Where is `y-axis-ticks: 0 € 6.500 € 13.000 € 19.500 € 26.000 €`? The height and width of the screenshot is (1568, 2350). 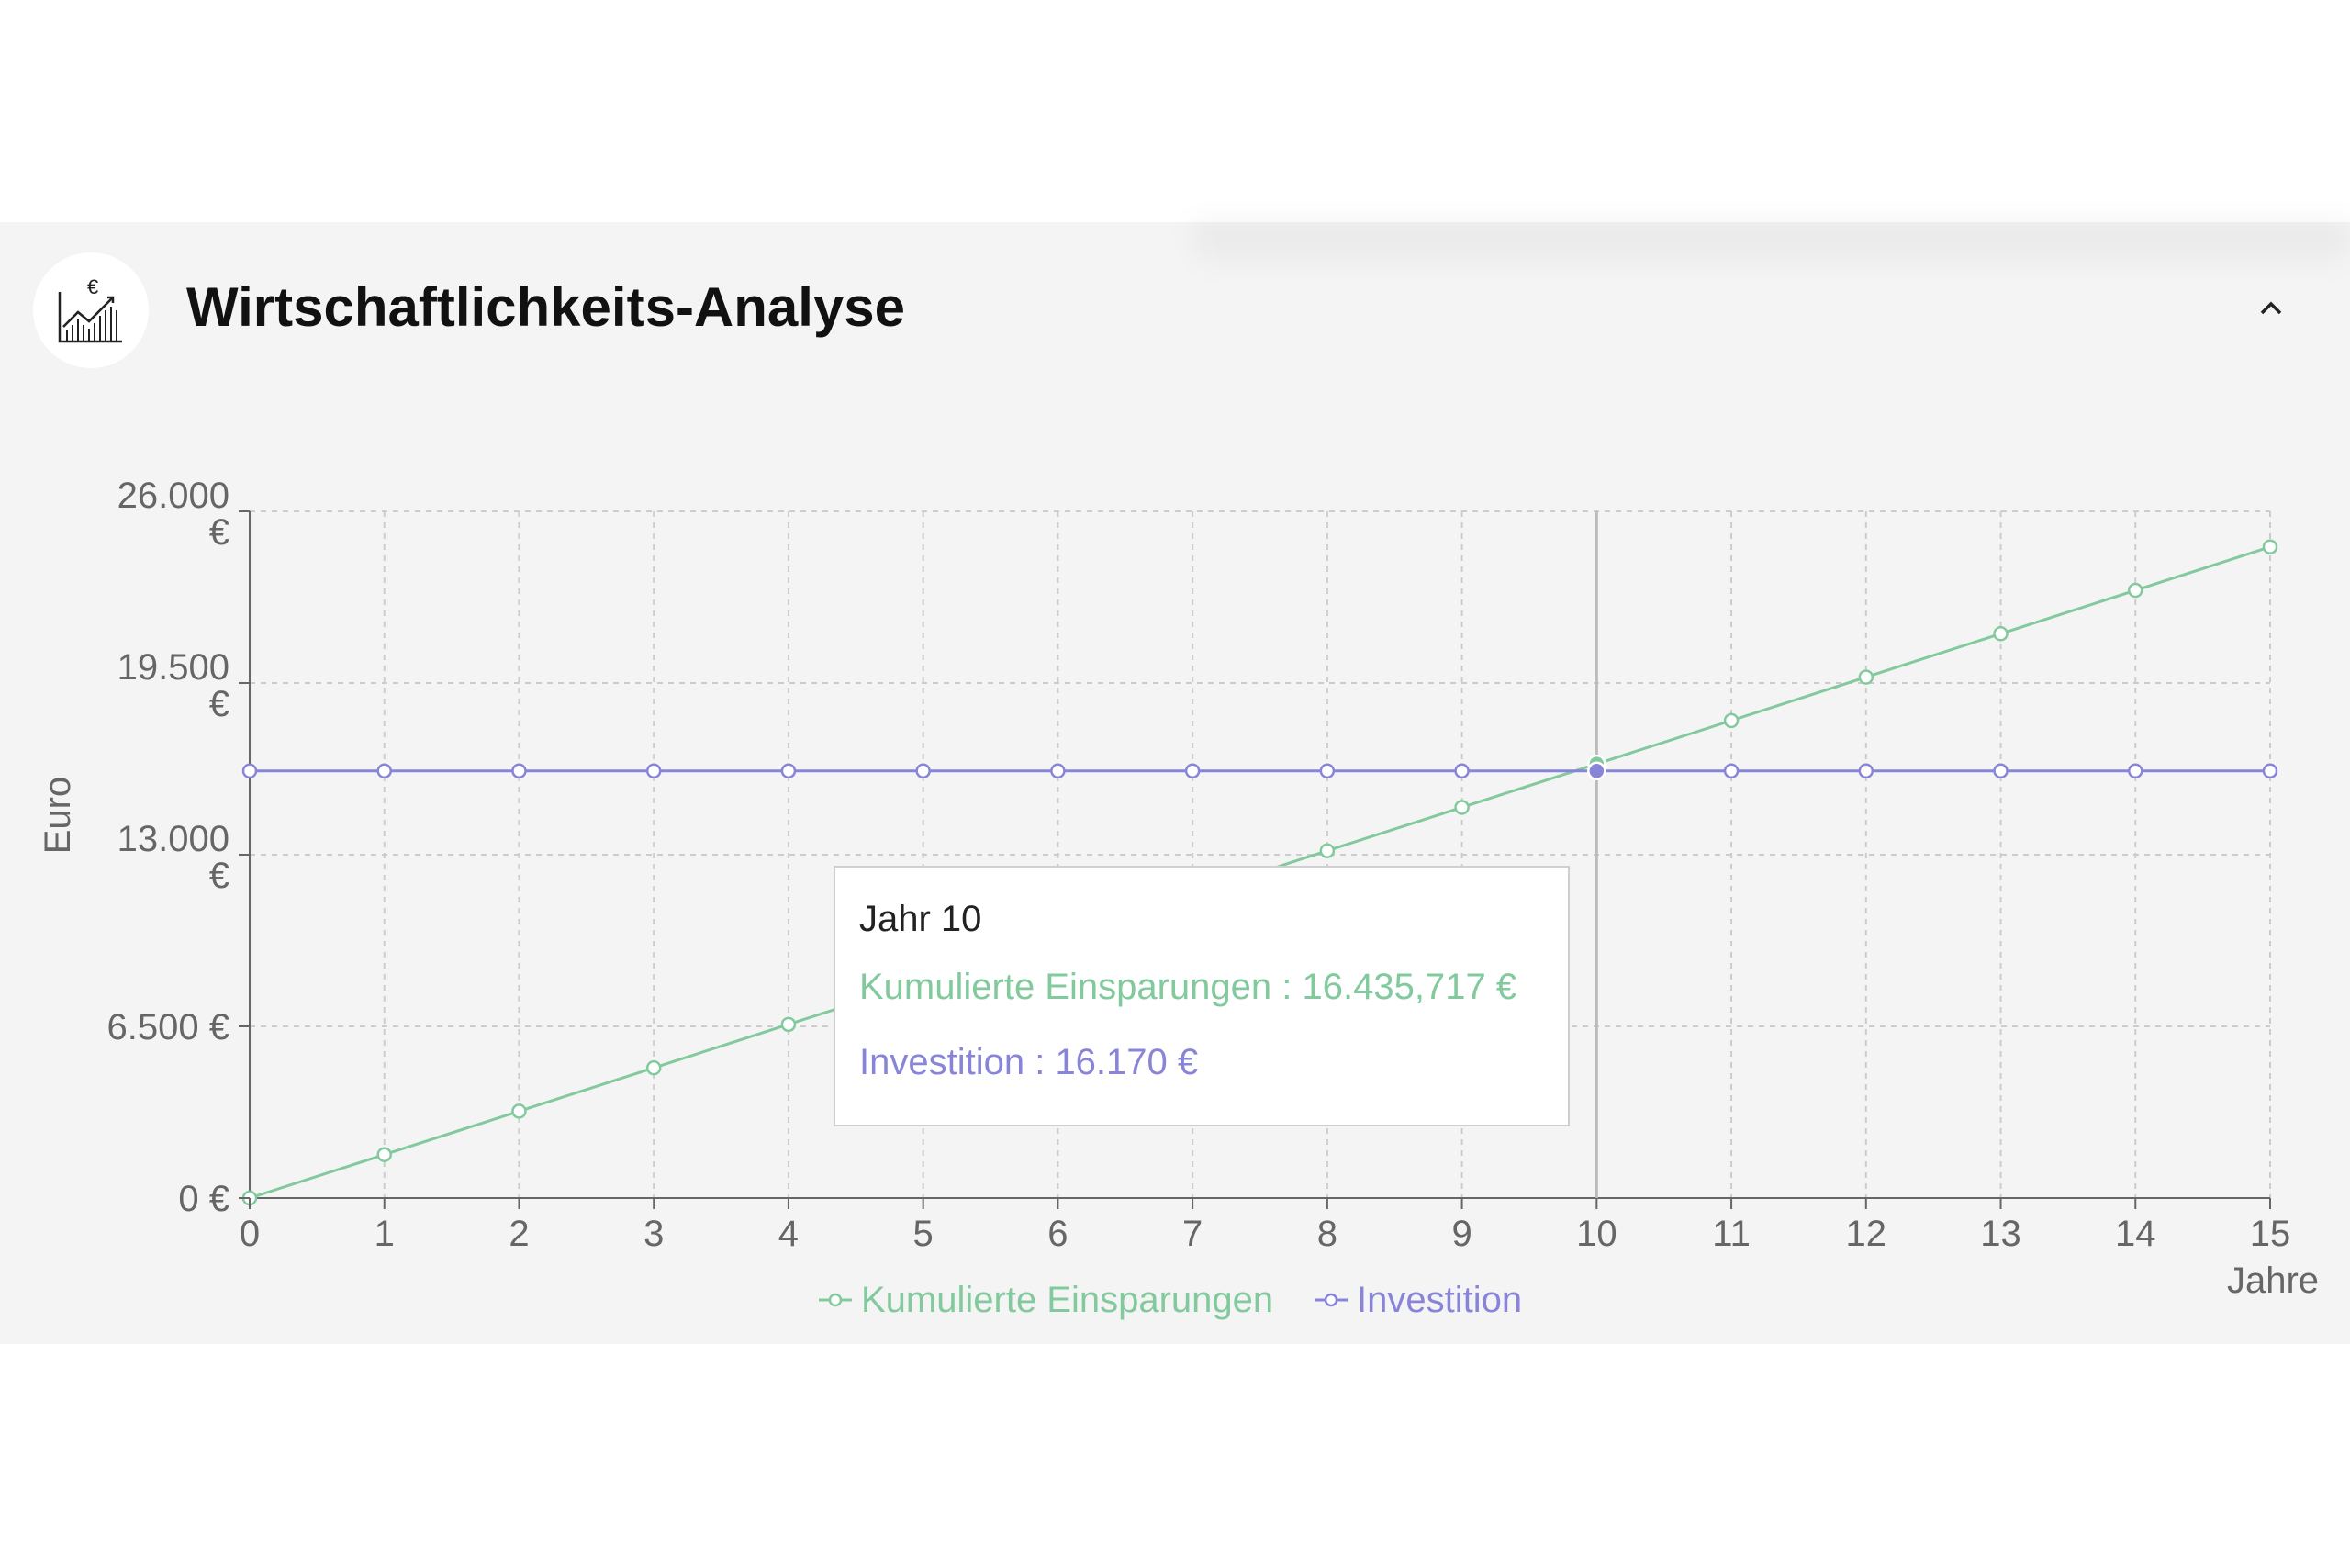 y-axis-ticks: 0 € 6.500 € 13.000 € 19.500 € 26.000 € is located at coordinates (178, 847).